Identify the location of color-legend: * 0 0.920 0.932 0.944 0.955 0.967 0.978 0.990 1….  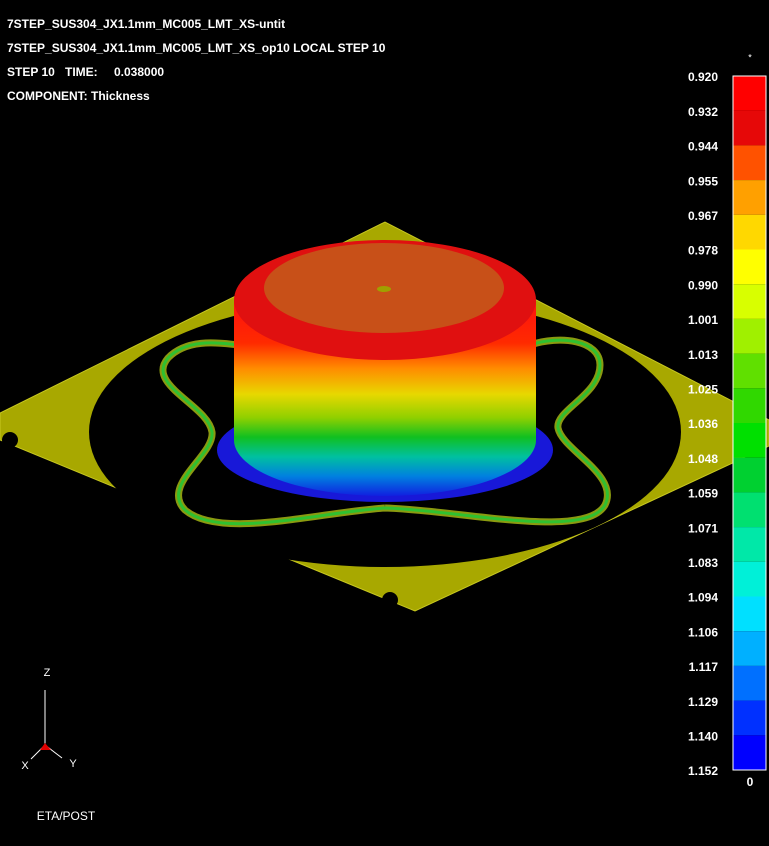
(727, 420).